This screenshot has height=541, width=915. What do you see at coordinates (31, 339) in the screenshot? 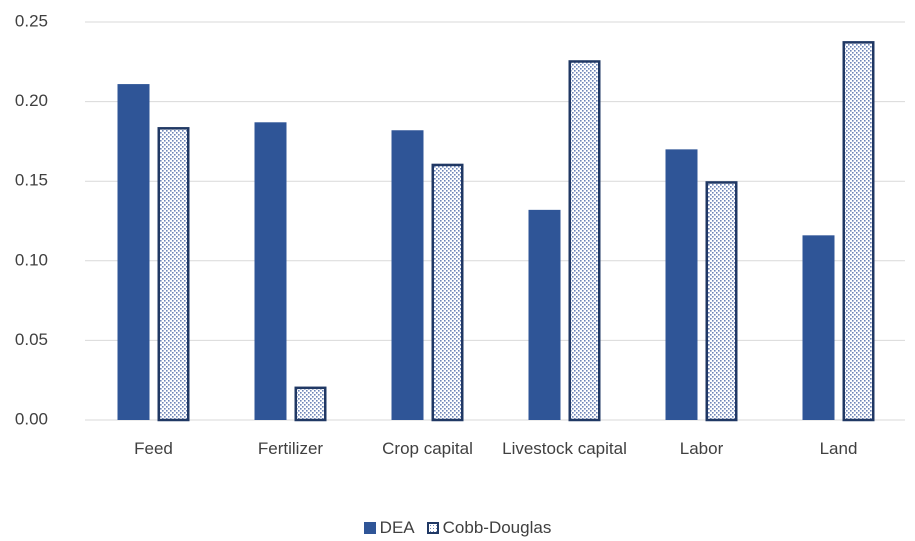
I see `y-tick-label: 0.05` at bounding box center [31, 339].